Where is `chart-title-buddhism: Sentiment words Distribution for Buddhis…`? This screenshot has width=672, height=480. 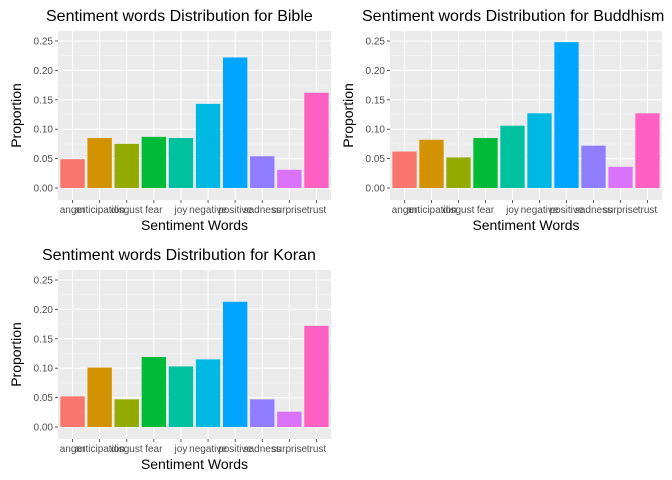 chart-title-buddhism: Sentiment words Distribution for Buddhis… is located at coordinates (513, 16).